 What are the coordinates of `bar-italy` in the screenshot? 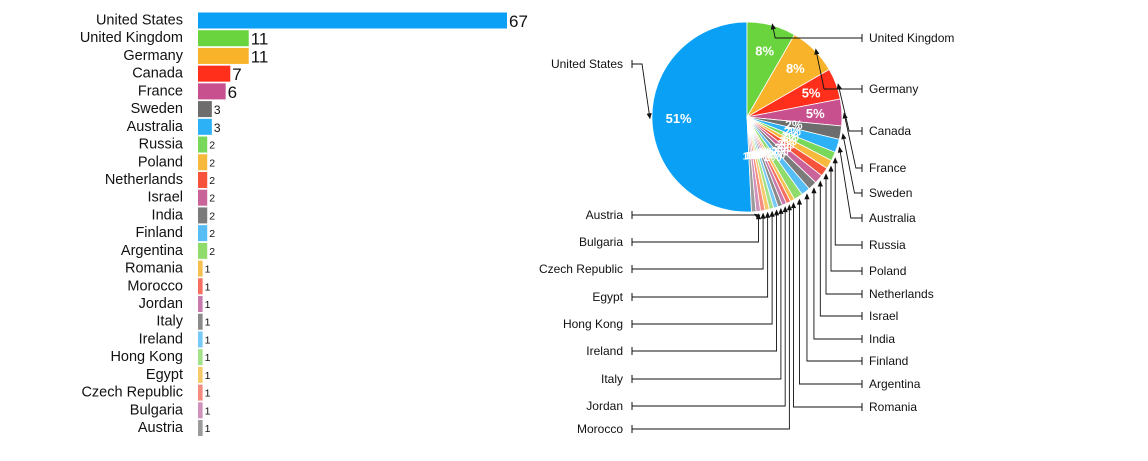 It's located at (200, 321).